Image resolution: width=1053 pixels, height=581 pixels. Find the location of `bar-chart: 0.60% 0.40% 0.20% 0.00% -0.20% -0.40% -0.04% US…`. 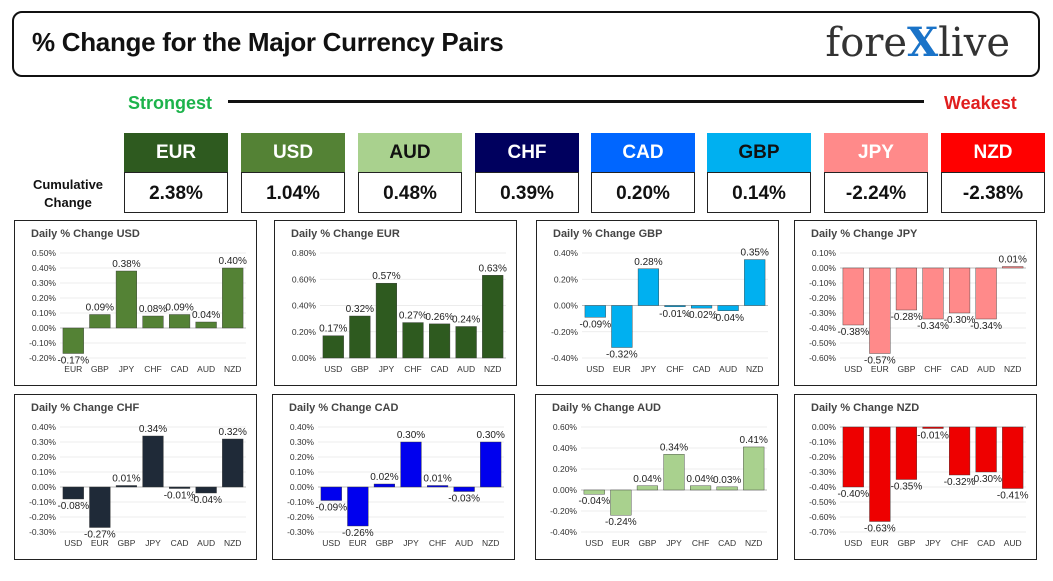

bar-chart: 0.60% 0.40% 0.20% 0.00% -0.20% -0.40% -0.04% US… is located at coordinates (659, 485).